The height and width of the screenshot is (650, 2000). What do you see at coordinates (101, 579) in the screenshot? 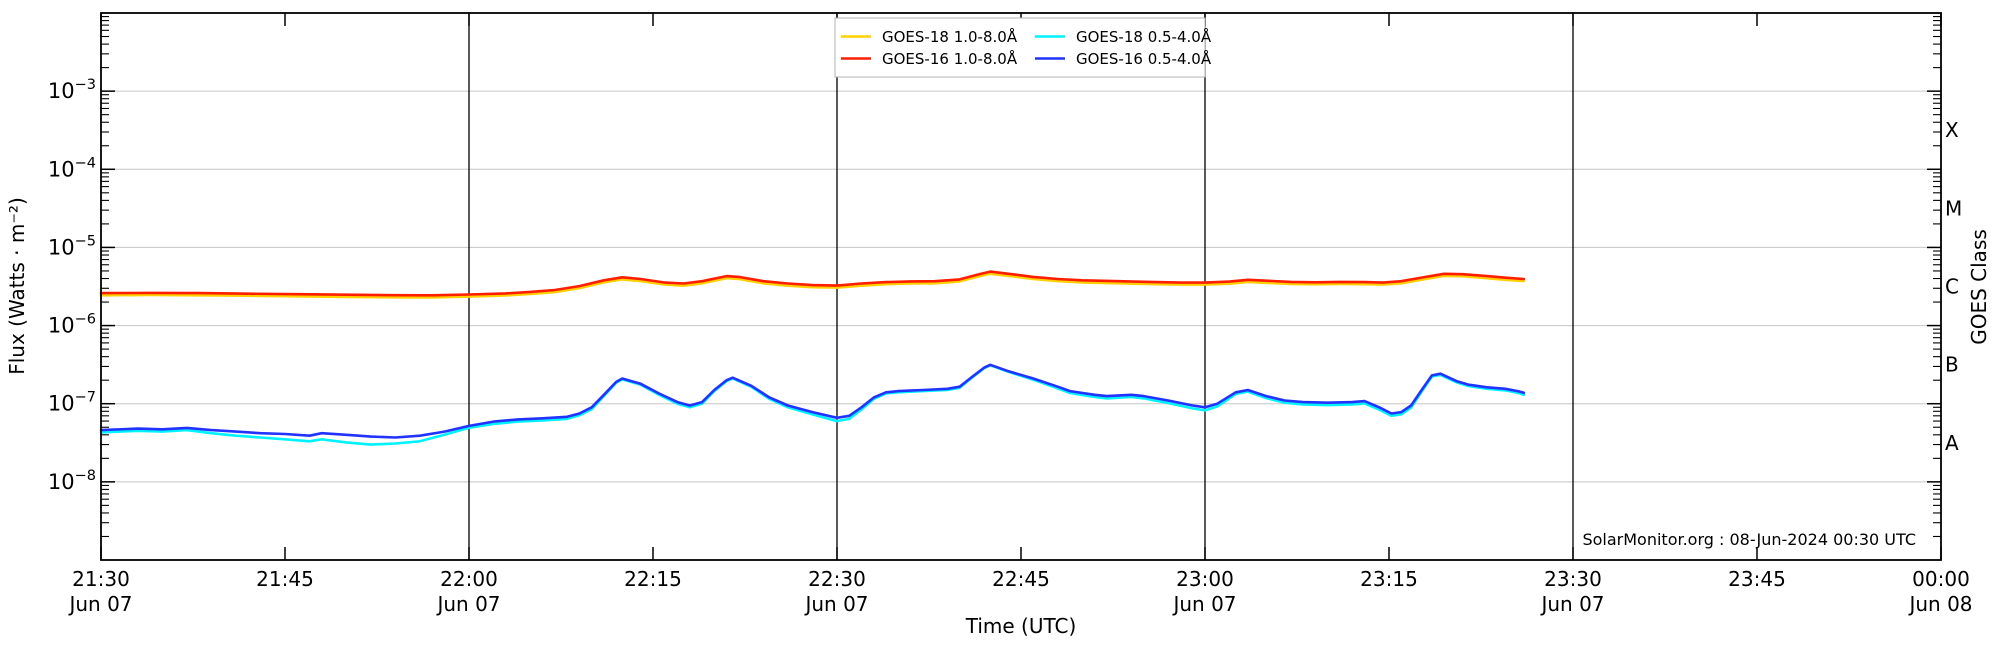
I see `x-tick-label: 21:30` at bounding box center [101, 579].